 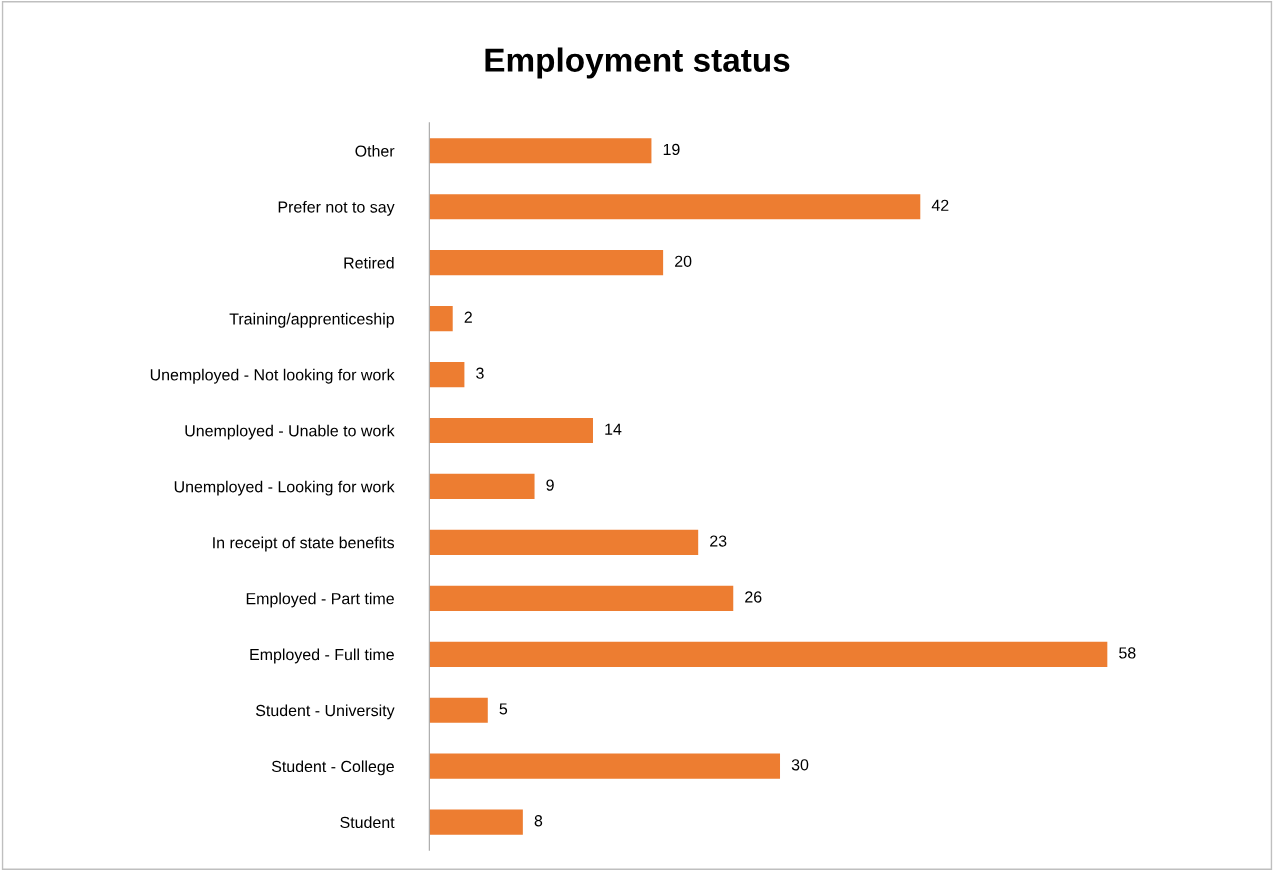 I want to click on y-tick-label: In receipt of state benefits, so click(x=304, y=544).